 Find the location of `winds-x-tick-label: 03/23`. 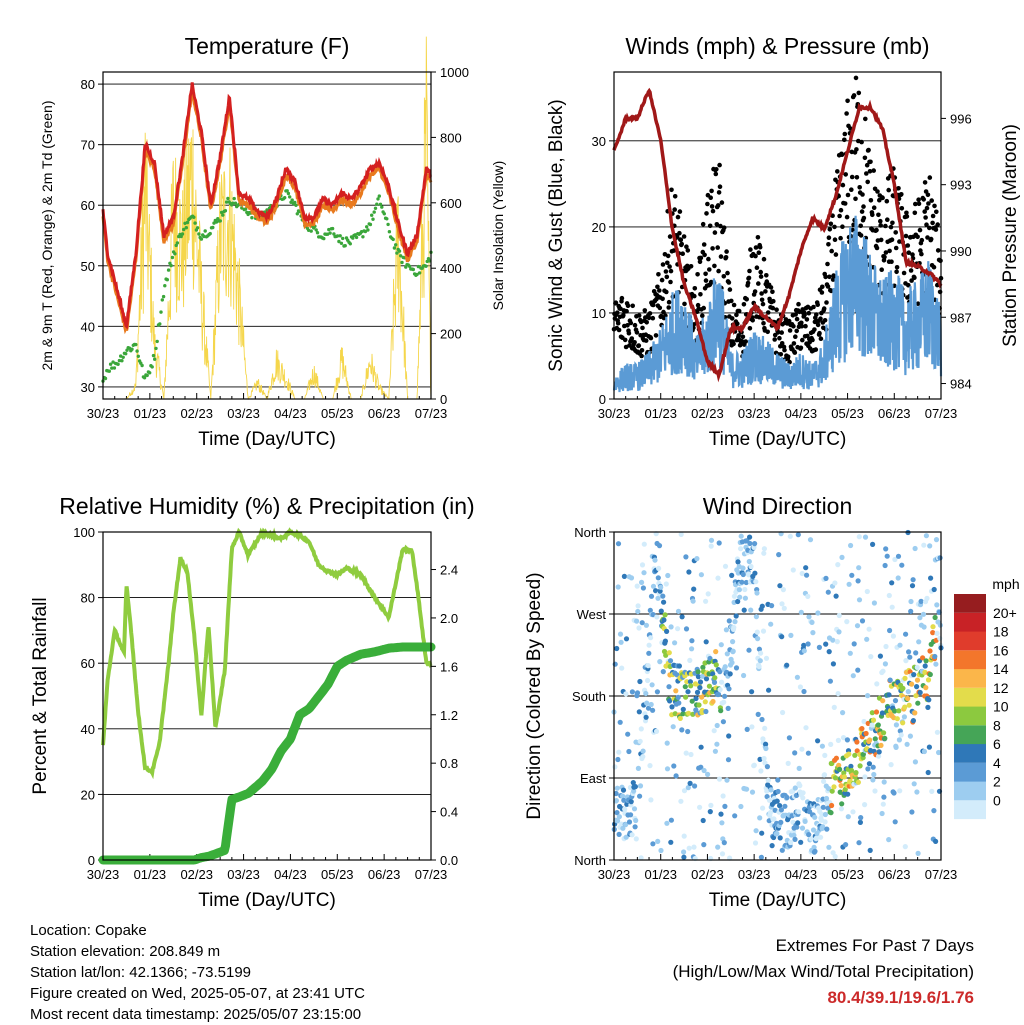

winds-x-tick-label: 03/23 is located at coordinates (754, 413).